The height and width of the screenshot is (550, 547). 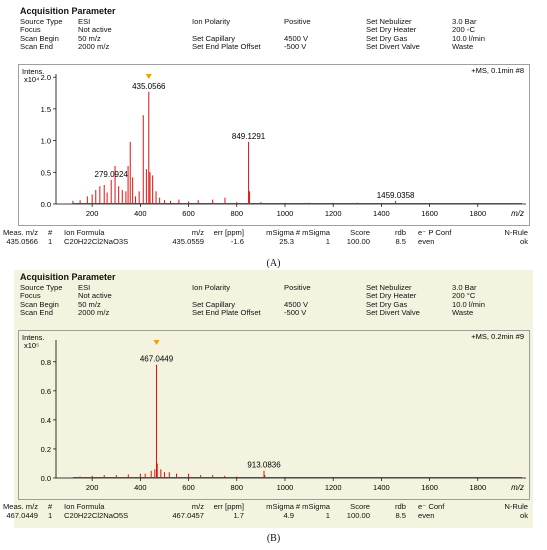 I want to click on col-header: # mSigma, so click(x=312, y=232).